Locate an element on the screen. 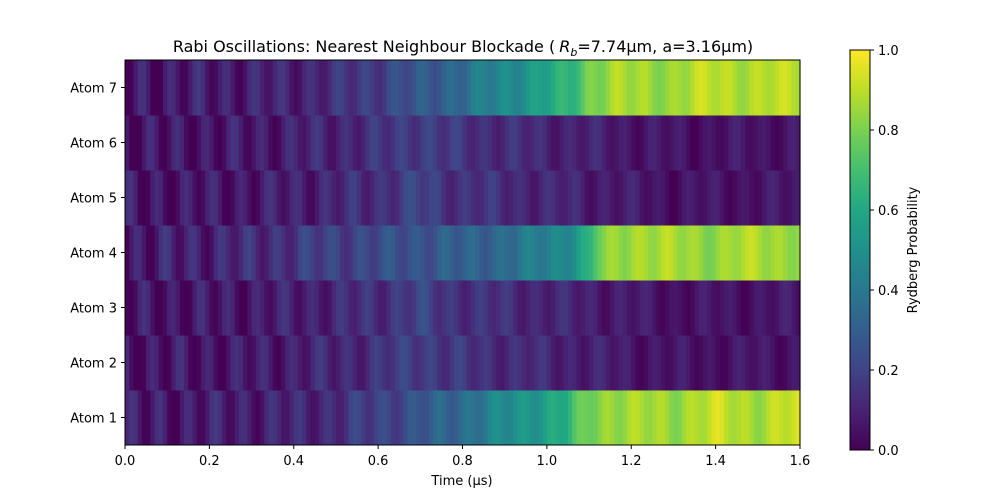  title-subscript: b is located at coordinates (573, 52).